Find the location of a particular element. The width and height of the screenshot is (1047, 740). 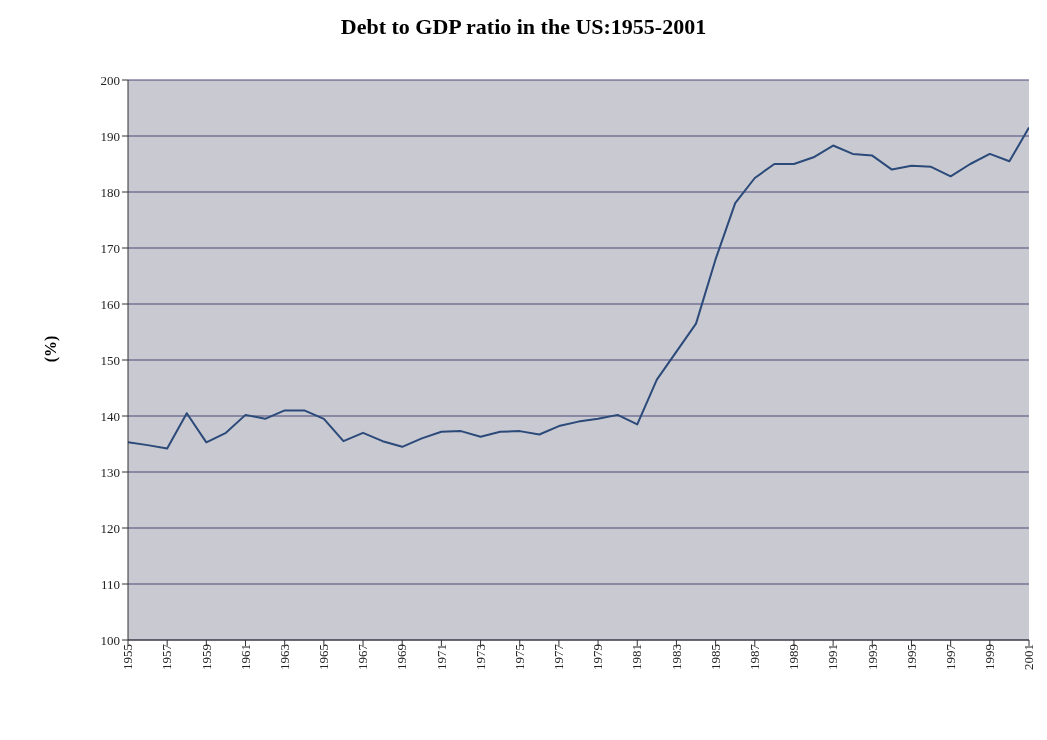

chart-title: Debt to GDP ratio in the US:1955-2001 is located at coordinates (523, 27).